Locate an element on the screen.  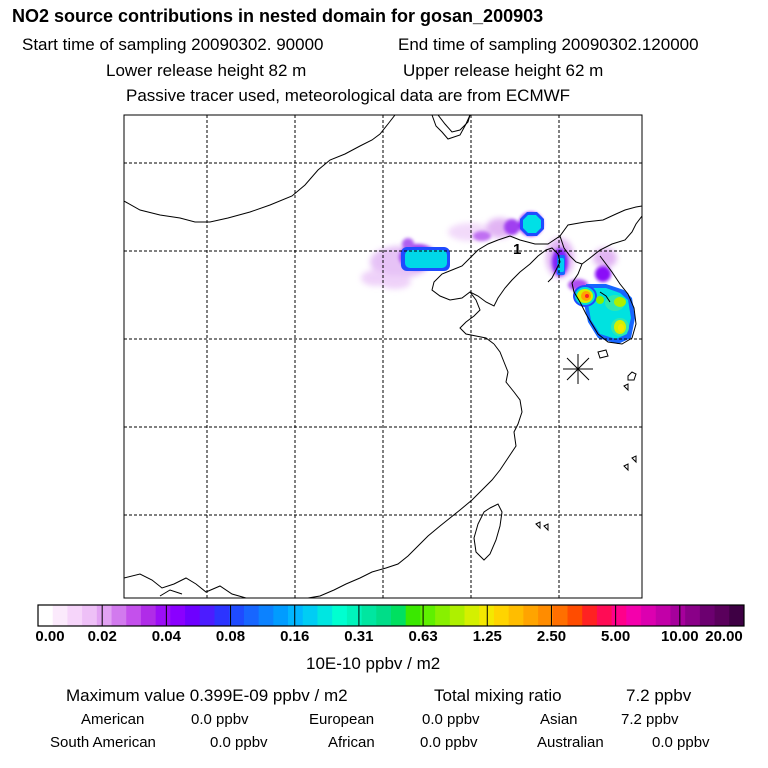
region-value: 7.2 ppbv is located at coordinates (650, 719).